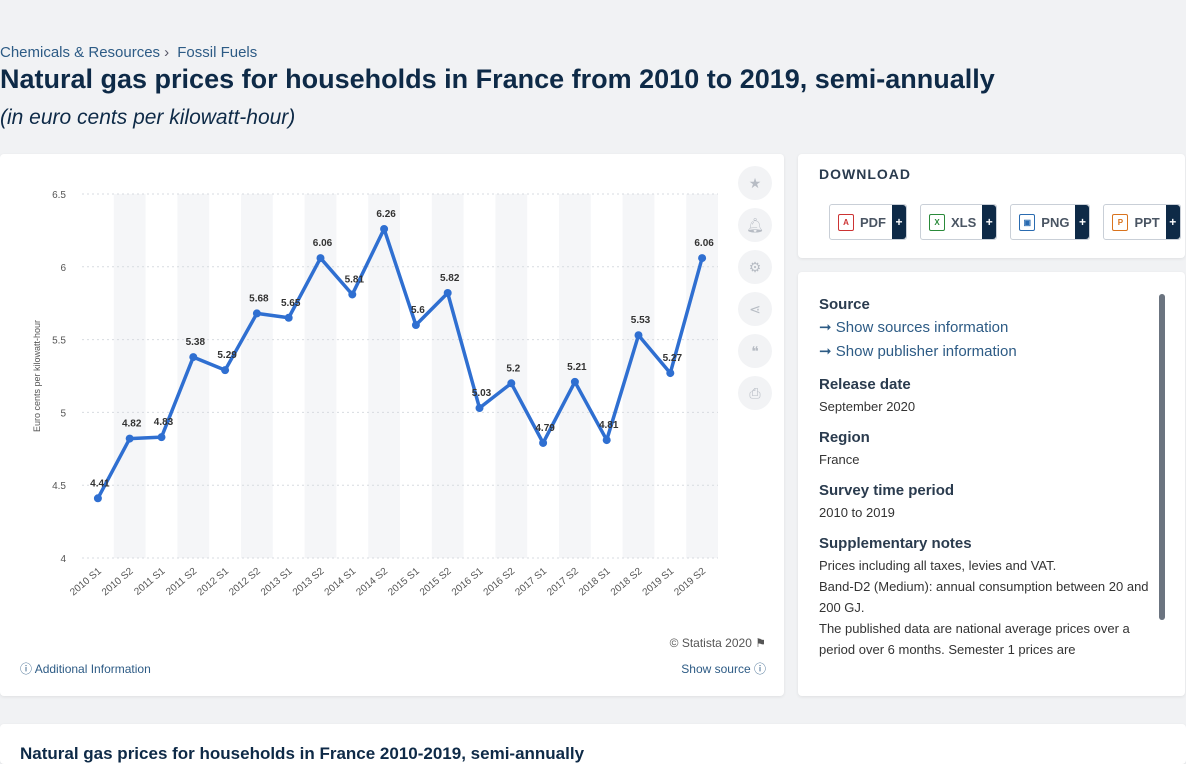  Describe the element at coordinates (291, 303) in the screenshot. I see `data-label: 5.65` at that location.